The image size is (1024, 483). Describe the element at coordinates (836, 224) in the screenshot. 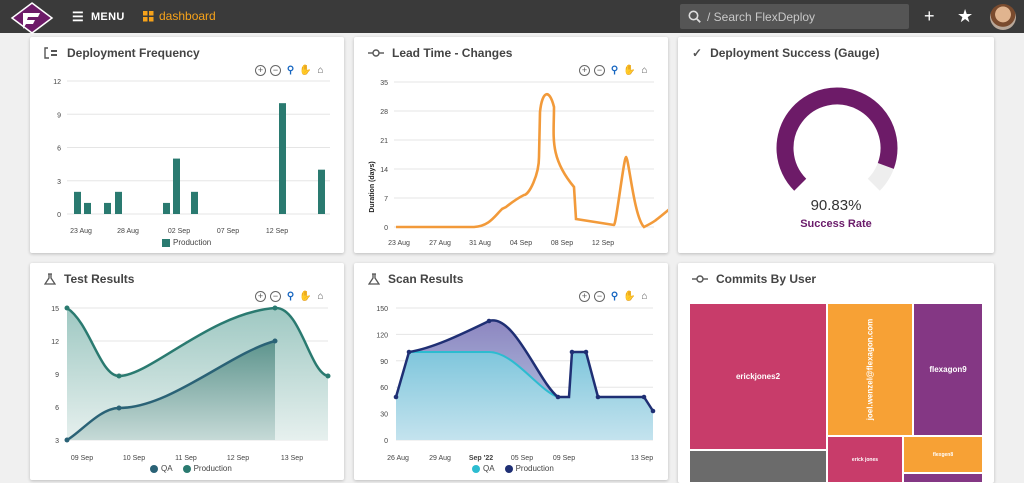

I see `gauge-label: Success Rate` at that location.